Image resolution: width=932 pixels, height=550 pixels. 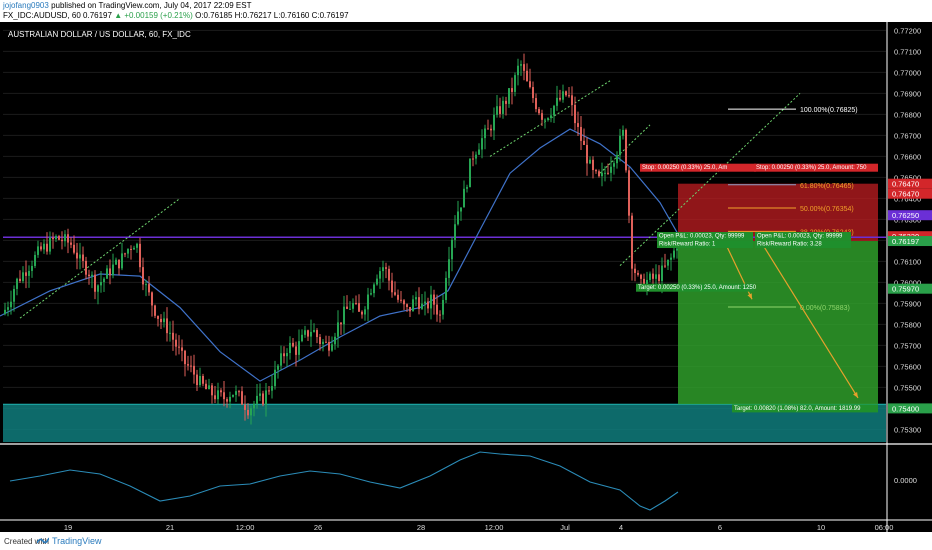 I want to click on price-tick-label: 0.76900, so click(x=907, y=93).